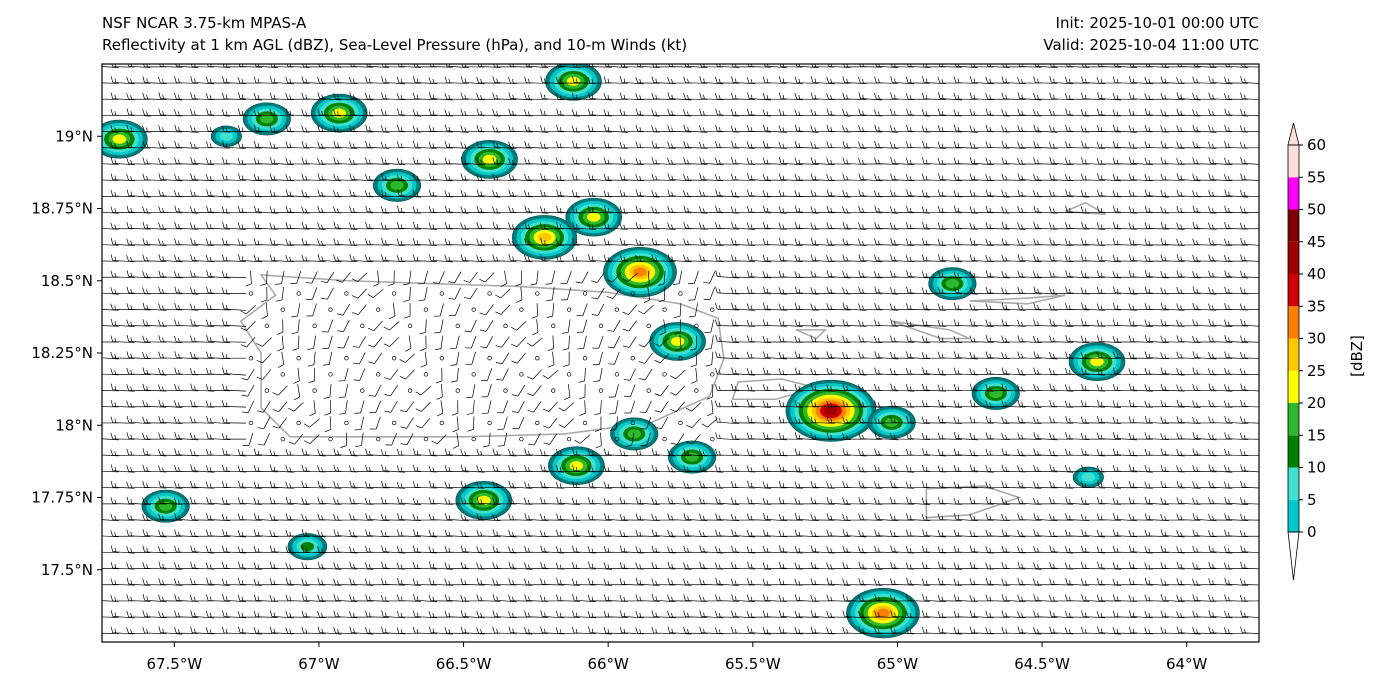  Describe the element at coordinates (931, 330) in the screenshot. I see `coastline` at that location.